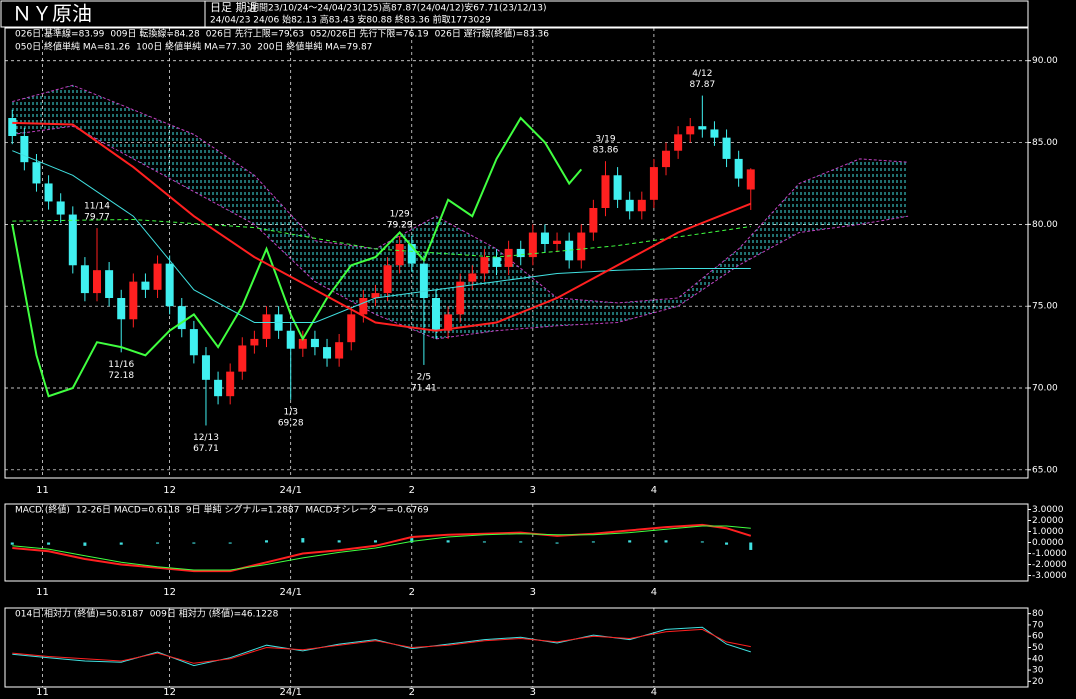  I want to click on y-tick-label: 90.00, so click(1045, 61).